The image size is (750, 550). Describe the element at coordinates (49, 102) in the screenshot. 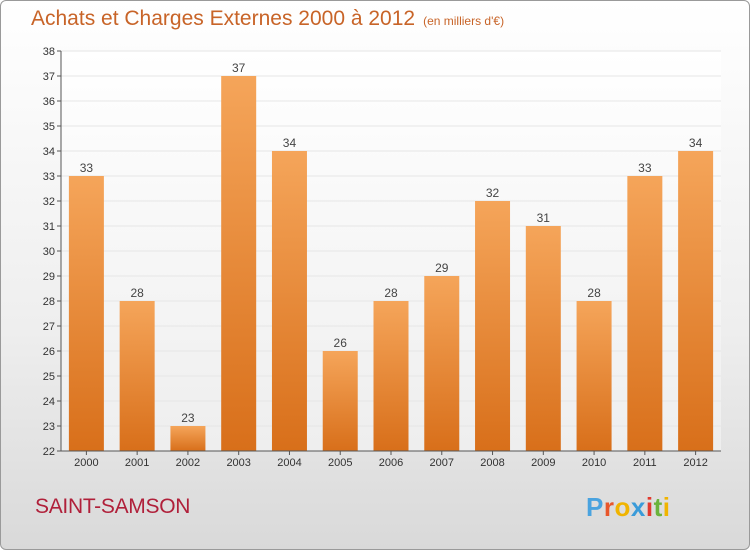

I see `y-tick-label: 36` at that location.